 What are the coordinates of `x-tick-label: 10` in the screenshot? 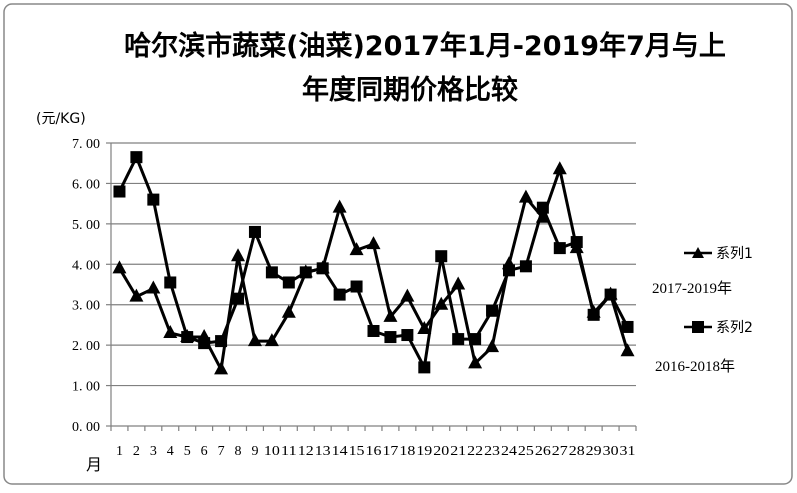 It's located at (272, 451).